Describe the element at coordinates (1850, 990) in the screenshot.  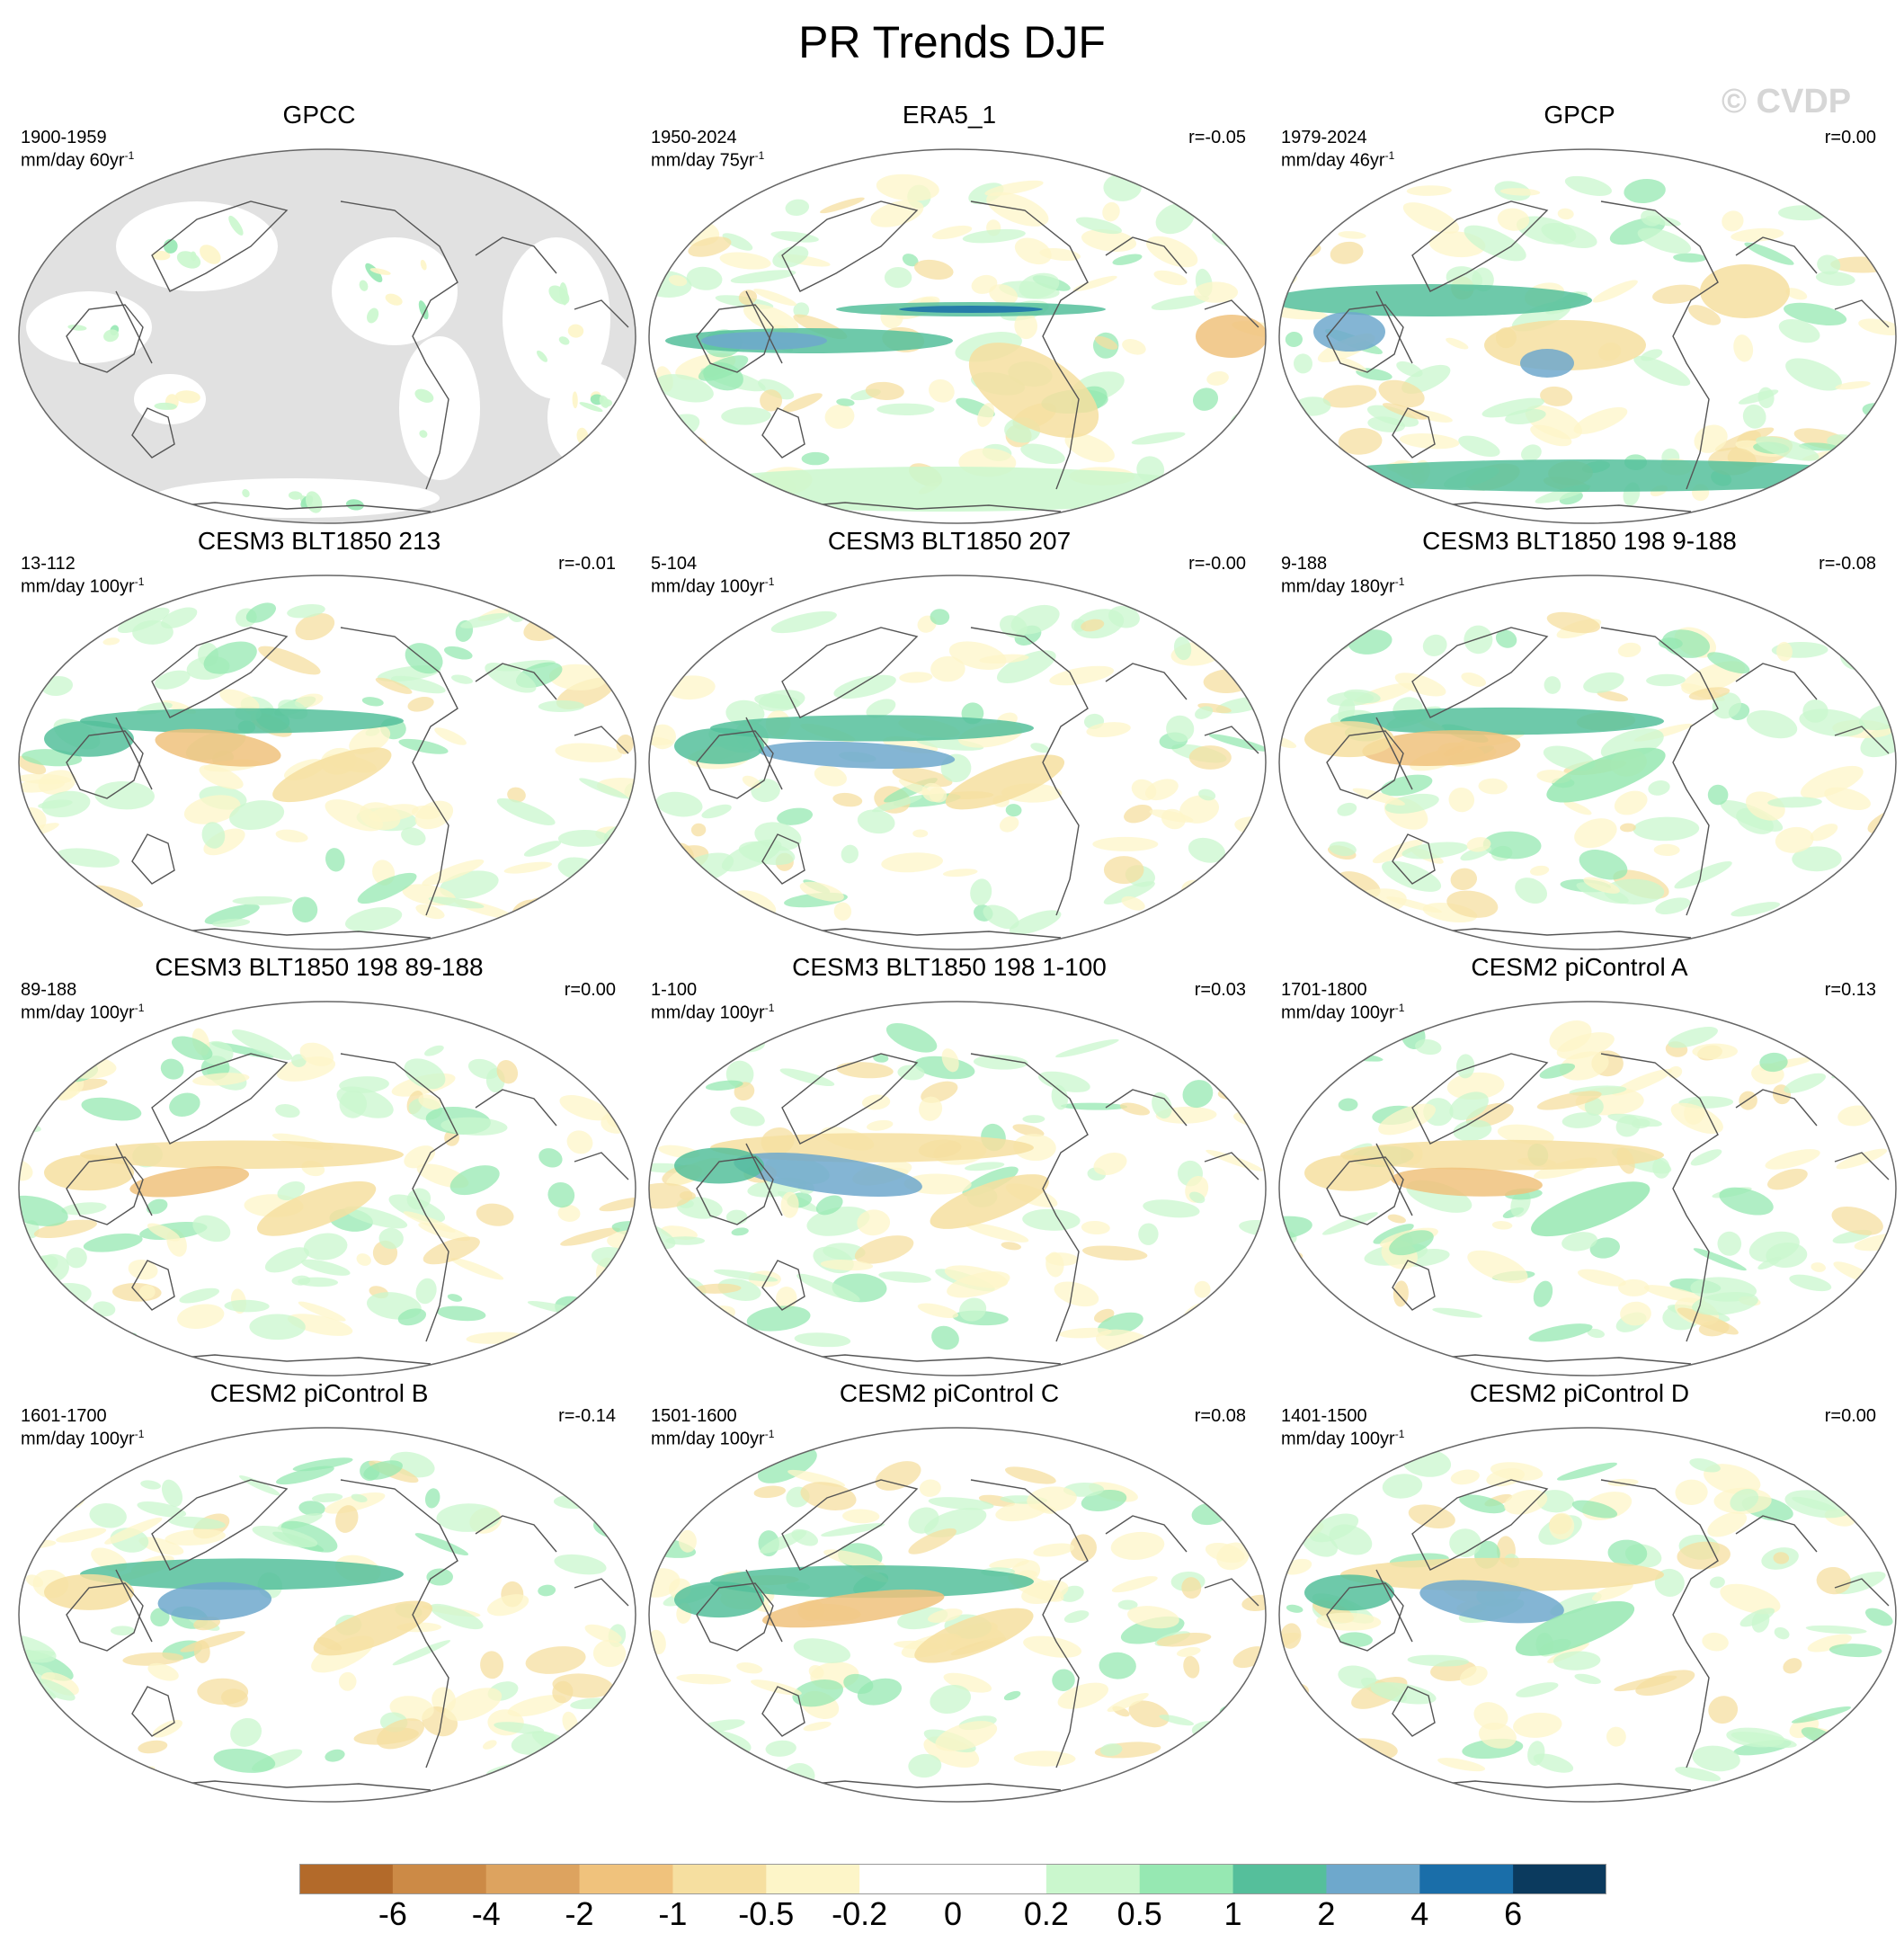
I see `panel-correlation: r=0.13` at that location.